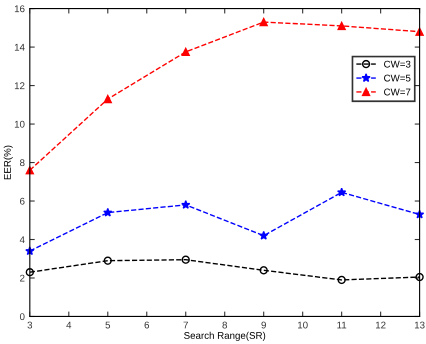 The height and width of the screenshot is (344, 426). I want to click on y-tick-label: 6, so click(22, 201).